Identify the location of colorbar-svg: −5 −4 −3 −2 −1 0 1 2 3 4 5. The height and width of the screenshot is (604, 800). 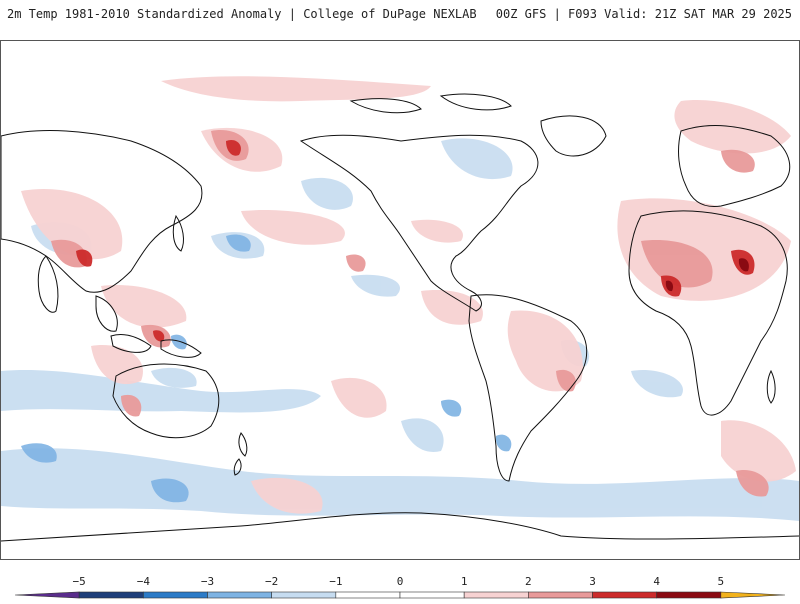
(400, 587).